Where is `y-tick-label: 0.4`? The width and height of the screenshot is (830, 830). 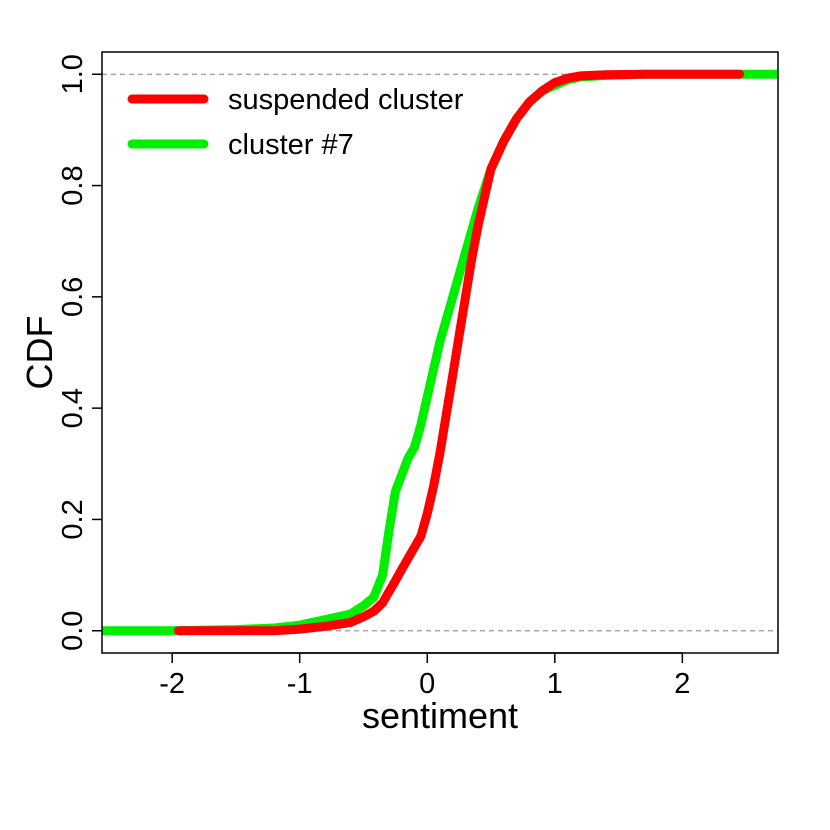 y-tick-label: 0.4 is located at coordinates (73, 408).